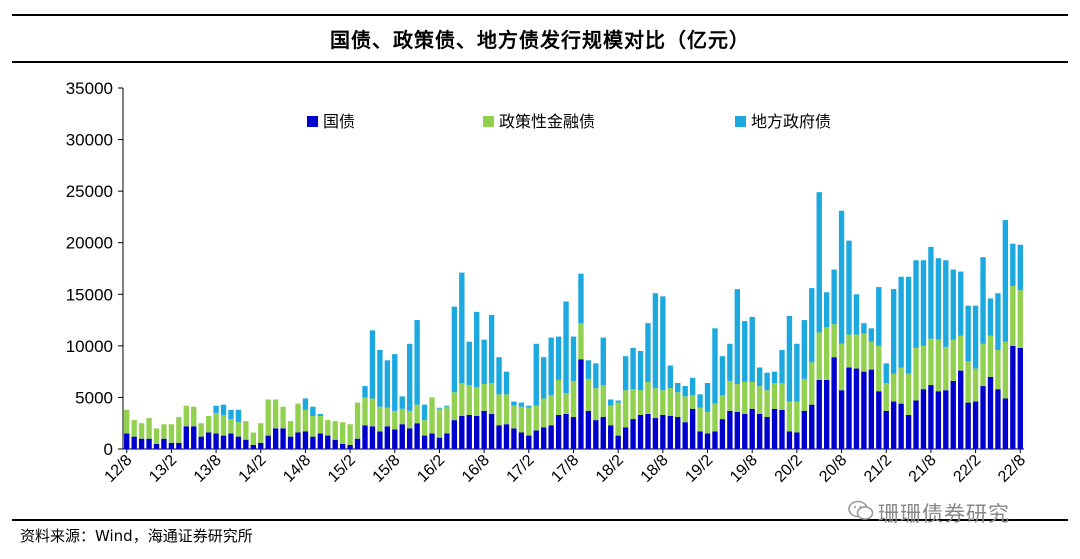 This screenshot has height=559, width=1080. I want to click on x-tick-label: 19/8, so click(744, 469).